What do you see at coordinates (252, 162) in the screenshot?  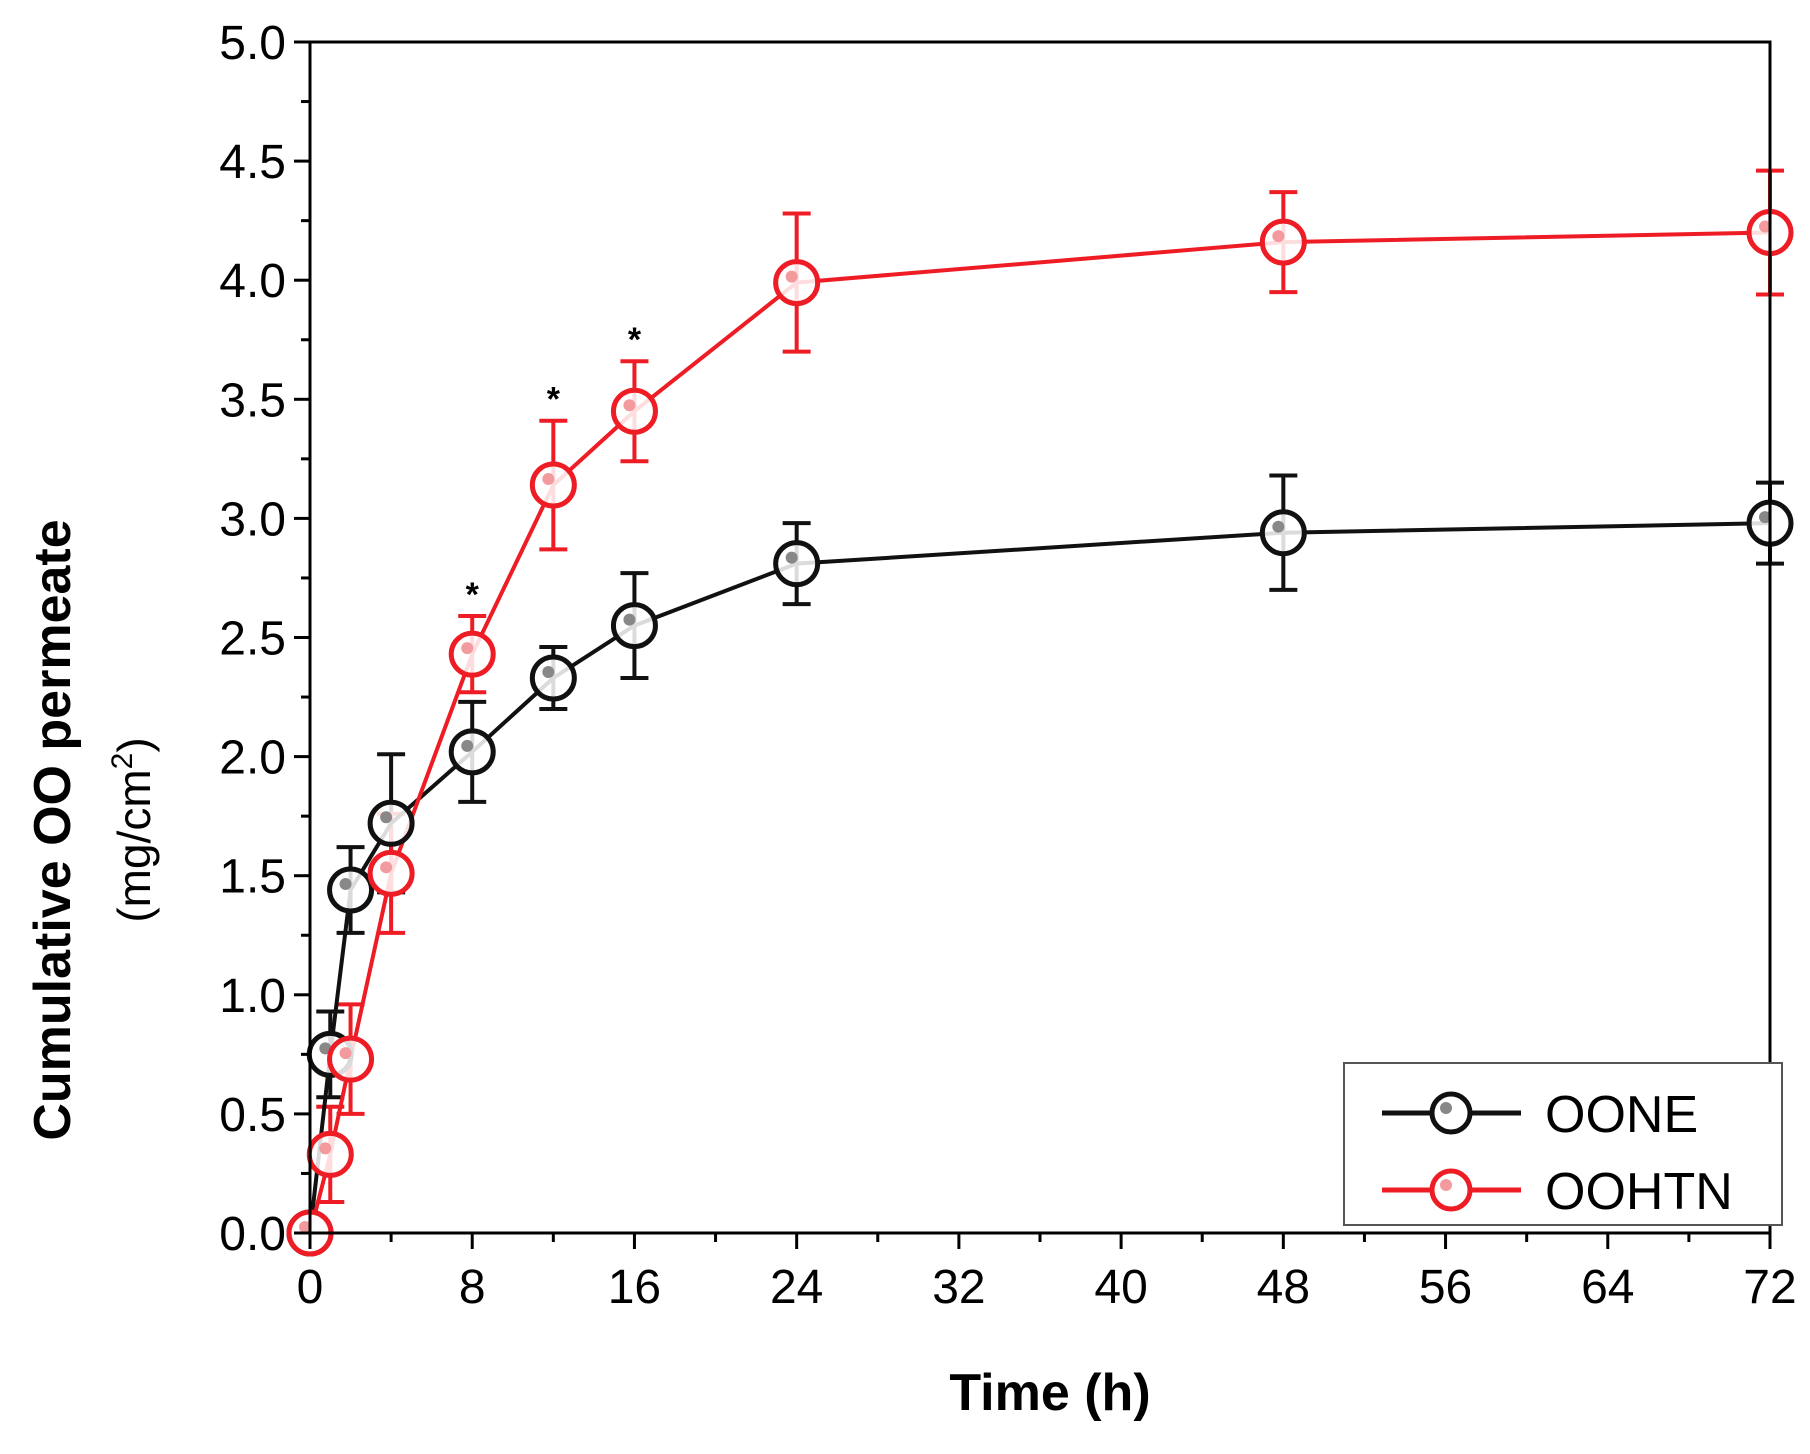 I see `y-tick-label: 4.5` at bounding box center [252, 162].